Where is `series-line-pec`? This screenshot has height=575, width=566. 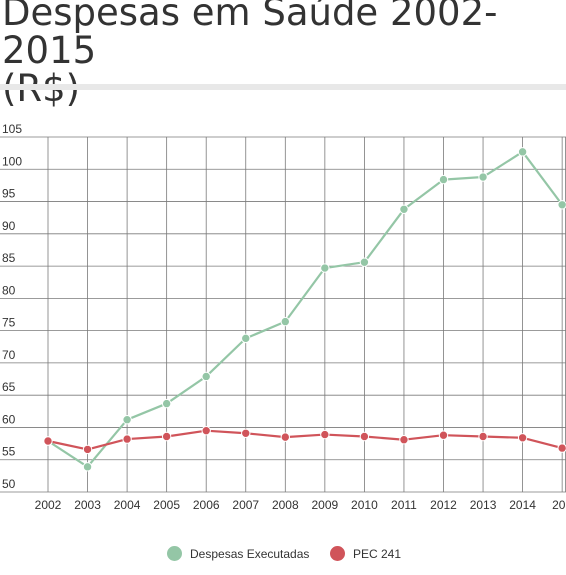
series-line-pec is located at coordinates (305, 440).